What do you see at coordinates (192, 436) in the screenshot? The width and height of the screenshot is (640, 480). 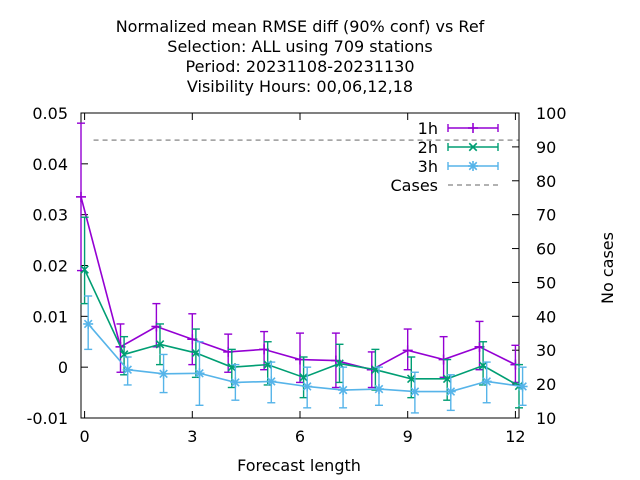 I see `x-tick-label: 3` at bounding box center [192, 436].